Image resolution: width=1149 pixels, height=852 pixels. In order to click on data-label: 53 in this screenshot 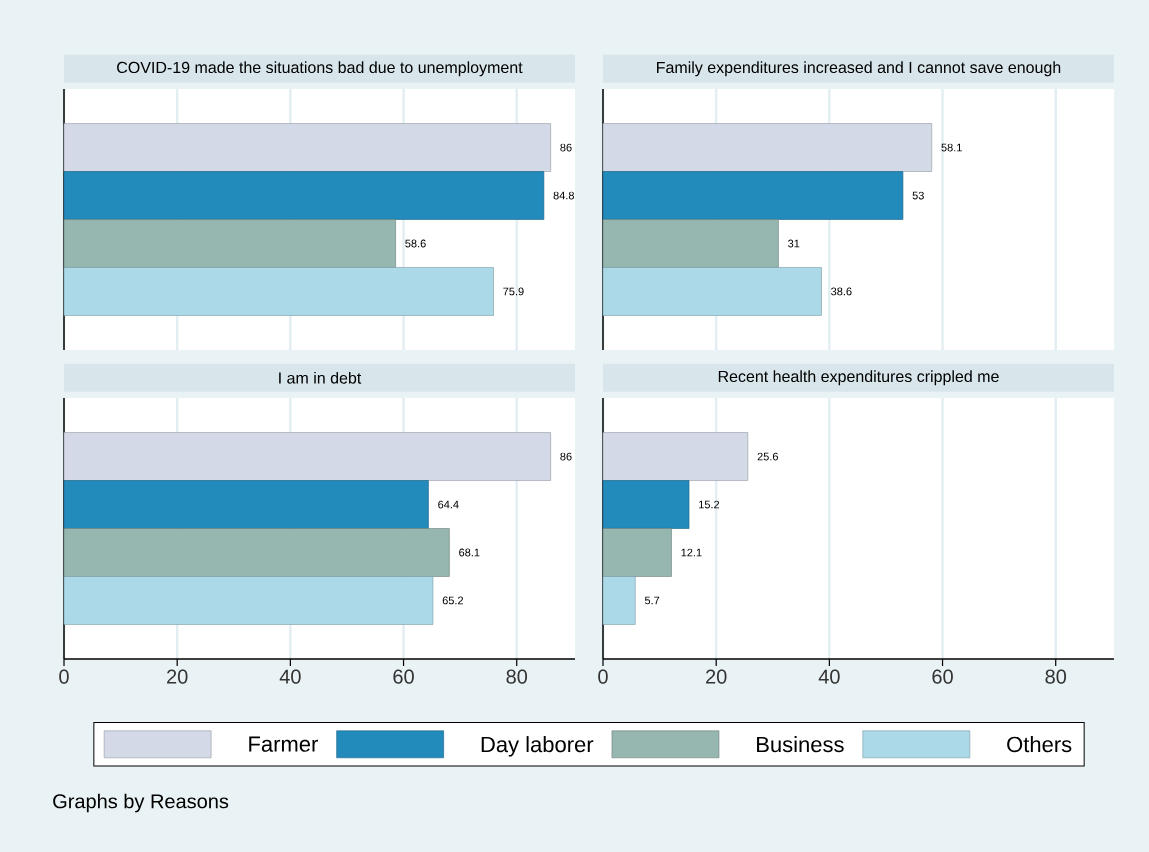, I will do `click(918, 195)`.